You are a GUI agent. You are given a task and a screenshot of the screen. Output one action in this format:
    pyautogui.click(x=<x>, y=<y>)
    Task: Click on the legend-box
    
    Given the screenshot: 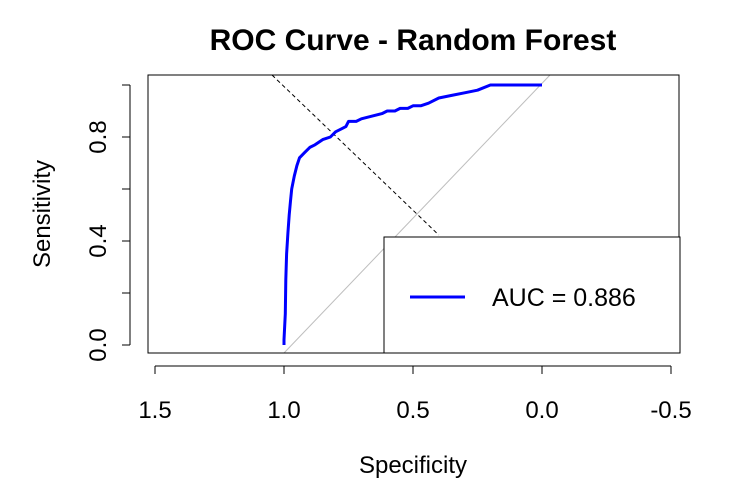 What is the action you would take?
    pyautogui.click(x=532, y=295)
    